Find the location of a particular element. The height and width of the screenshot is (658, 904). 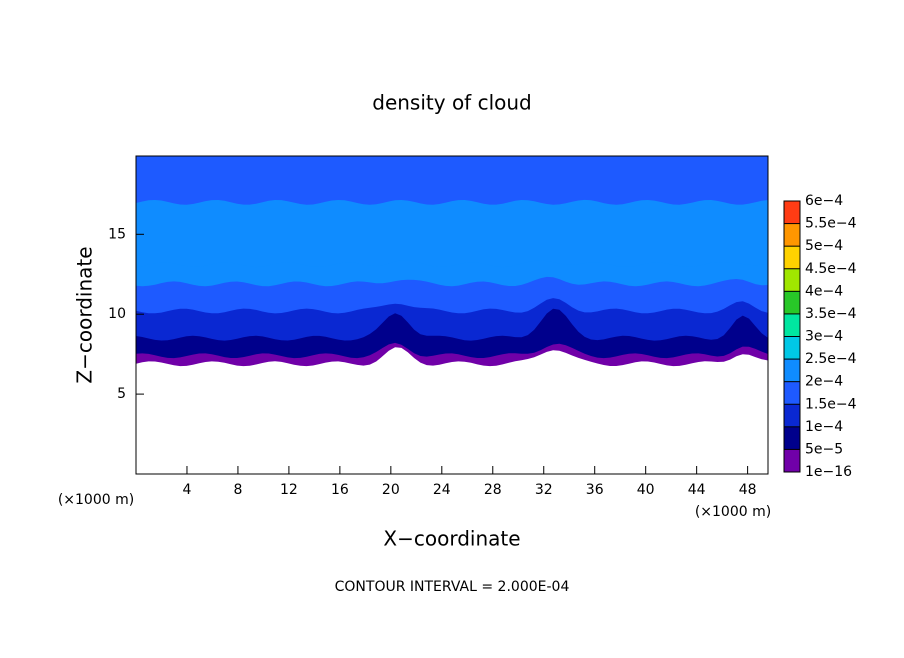

colorbar-label: 5e−4 is located at coordinates (824, 246).